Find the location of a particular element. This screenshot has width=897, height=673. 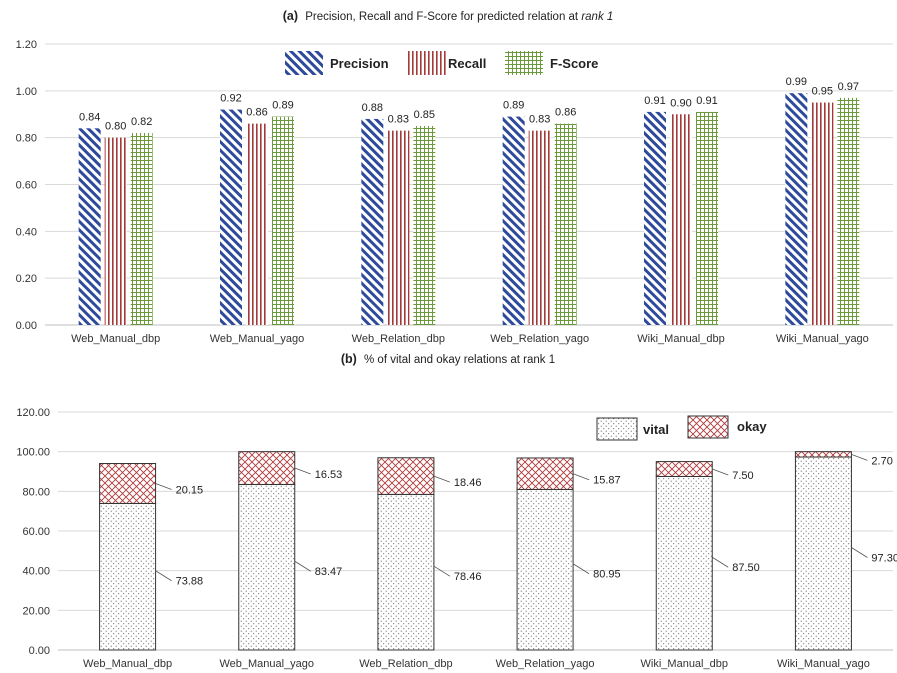

y-tick-label: 60.00 is located at coordinates (36, 532).